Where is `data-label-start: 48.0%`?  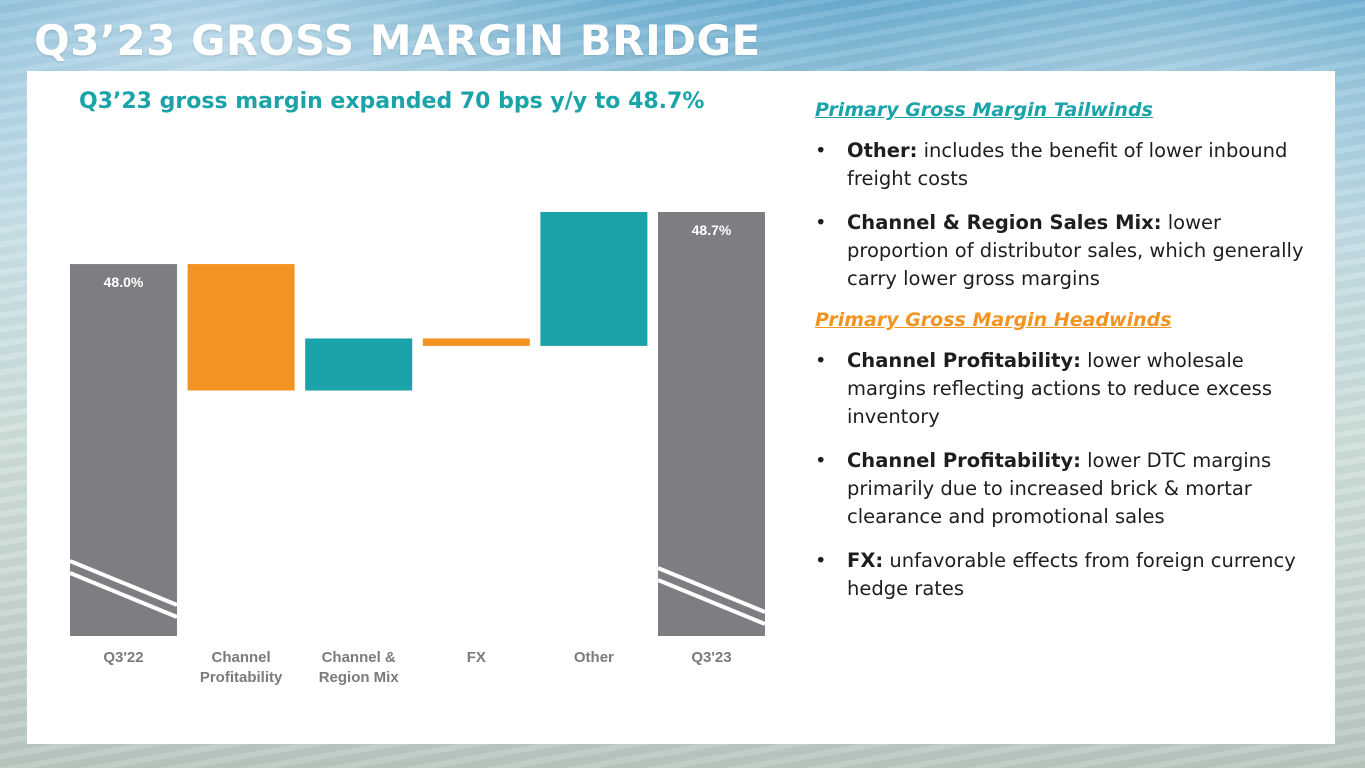 data-label-start: 48.0% is located at coordinates (124, 282).